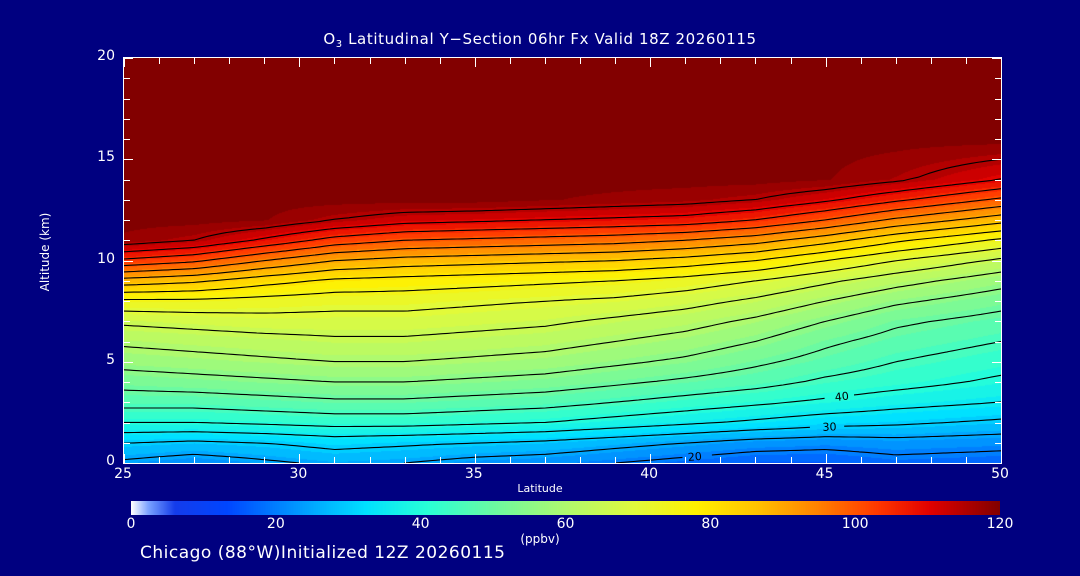 The image size is (1080, 576). I want to click on x-axis-label: Latitude, so click(540, 488).